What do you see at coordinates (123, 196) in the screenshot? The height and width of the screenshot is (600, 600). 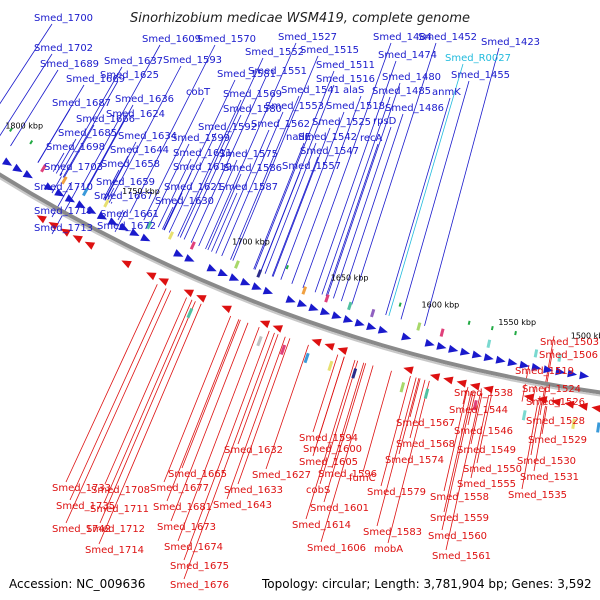 I see `forward-gene-label: Smed_1667` at bounding box center [123, 196].